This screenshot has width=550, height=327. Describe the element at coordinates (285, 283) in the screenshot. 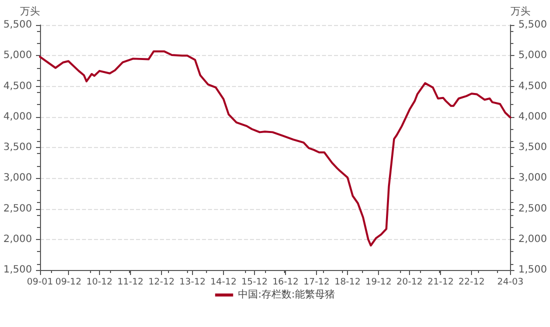

I see `x-tick-label: 16-12` at that location.